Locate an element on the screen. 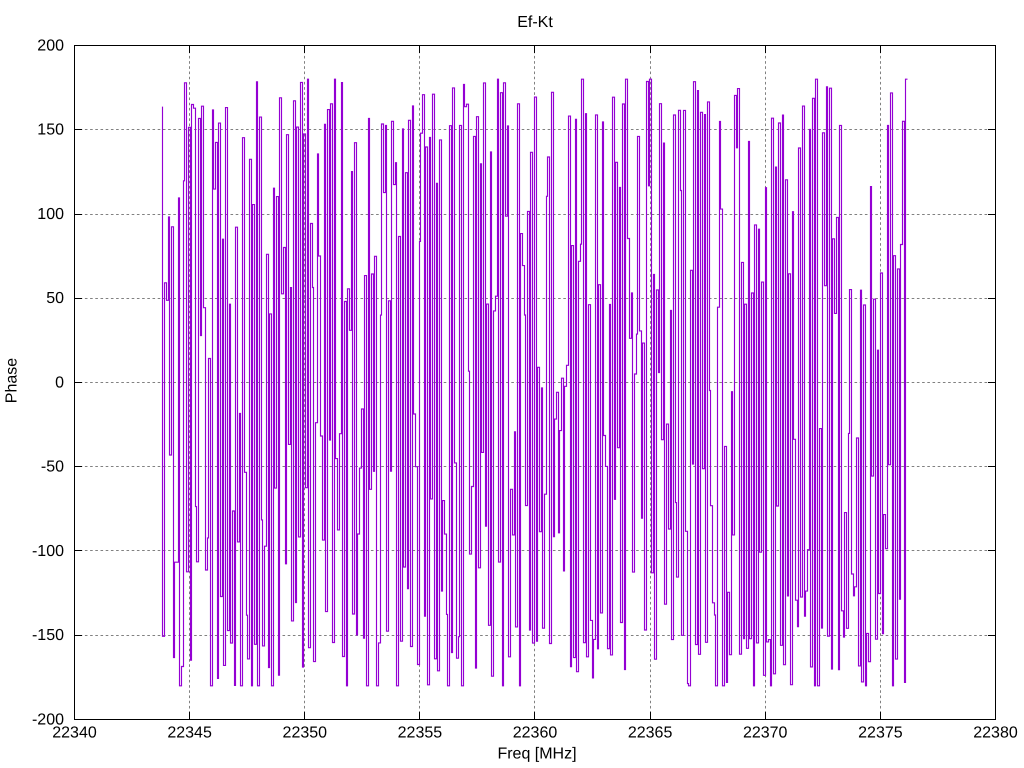 The height and width of the screenshot is (768, 1024). svg-text: 22340 is located at coordinates (74, 733).